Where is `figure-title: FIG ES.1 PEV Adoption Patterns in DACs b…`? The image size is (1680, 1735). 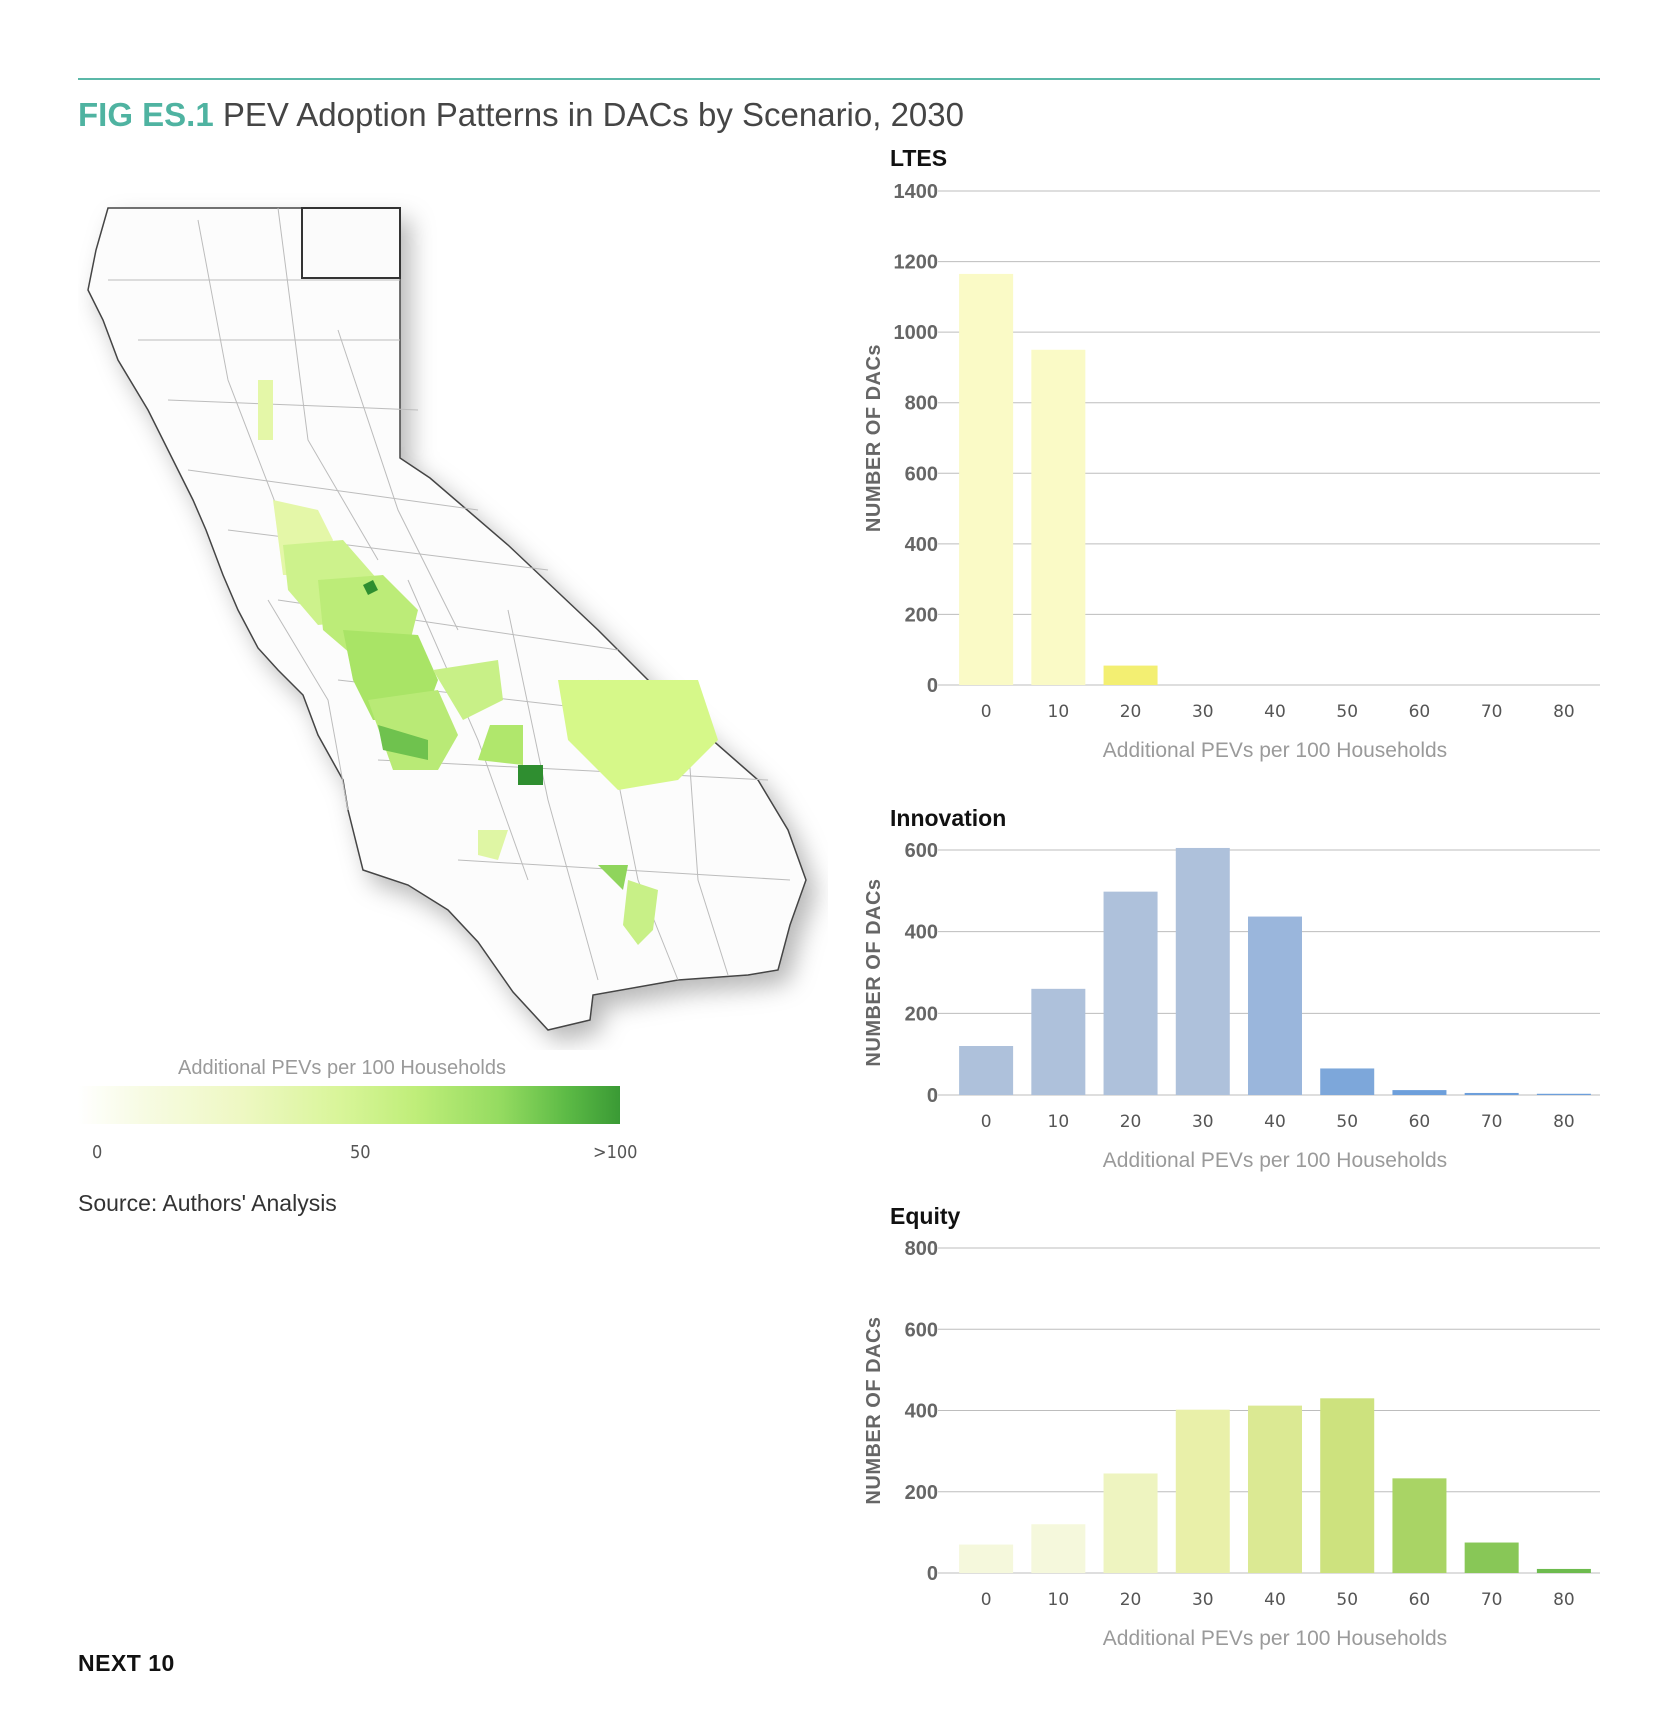
figure-title: FIG ES.1 PEV Adoption Patterns in DACs b… is located at coordinates (521, 115).